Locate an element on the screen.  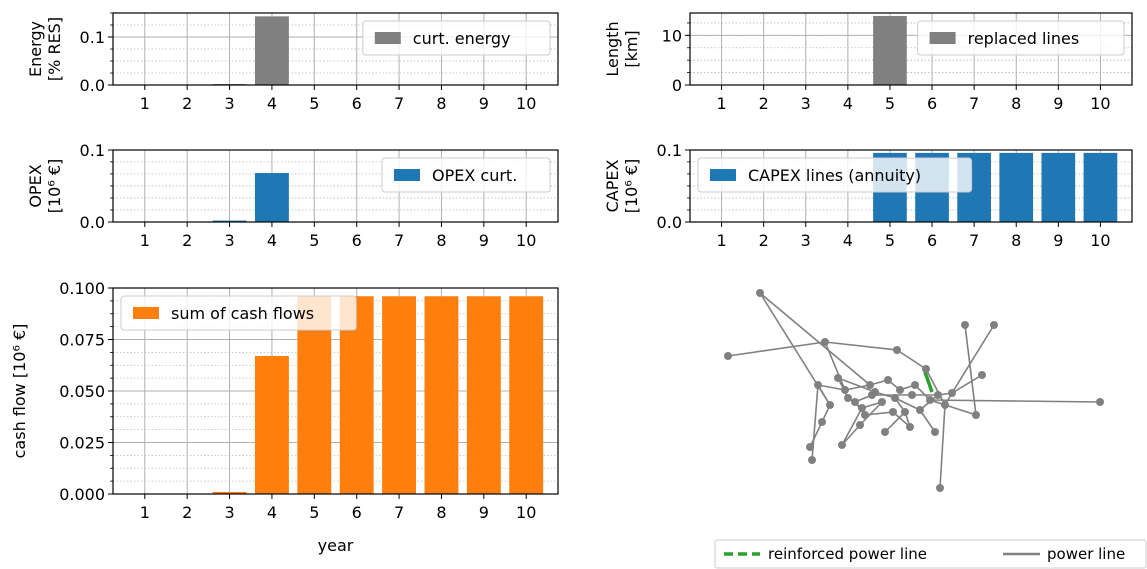
legend: curt. energy is located at coordinates (456, 38).